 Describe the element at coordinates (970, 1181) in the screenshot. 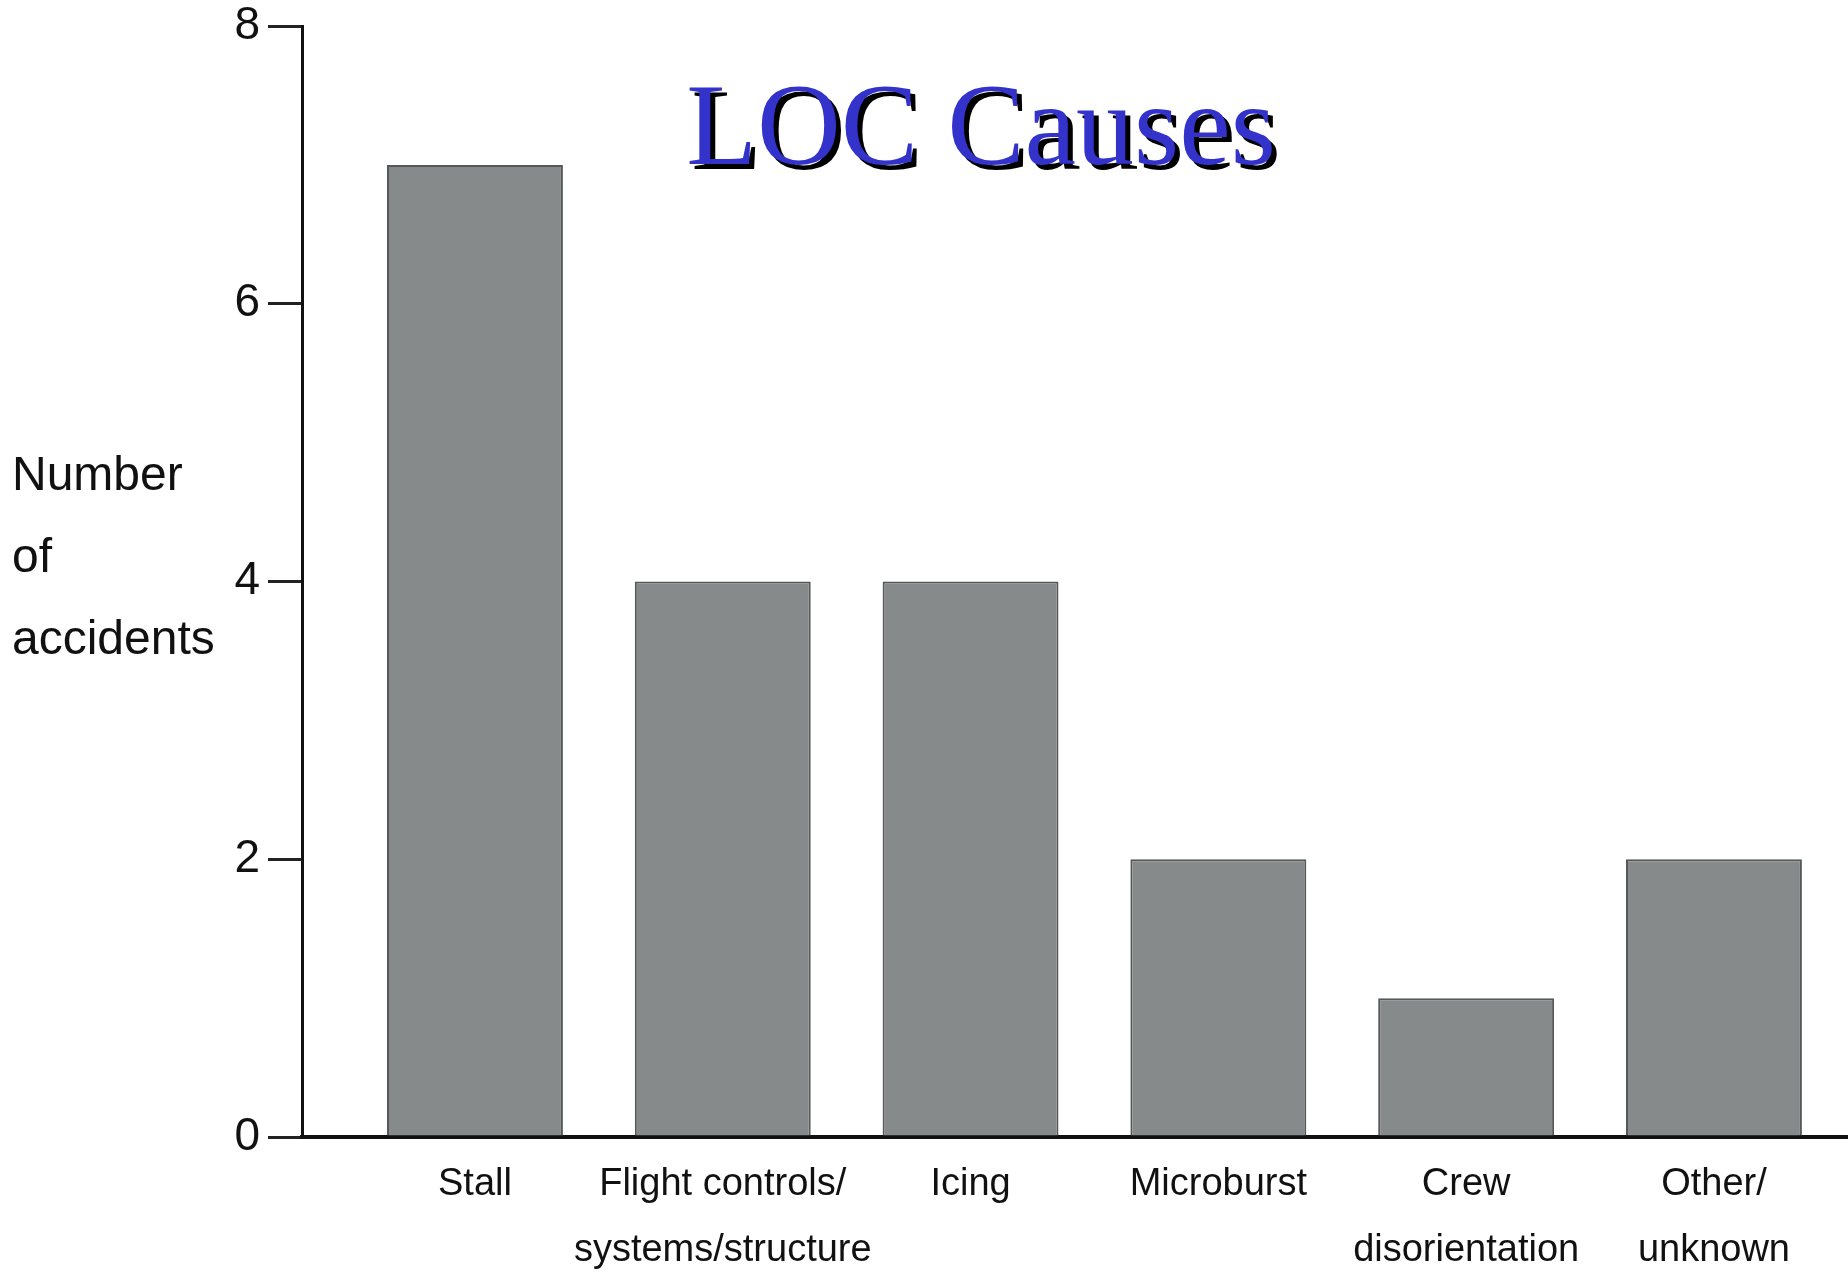

I see `x-tick-label: Icing` at that location.